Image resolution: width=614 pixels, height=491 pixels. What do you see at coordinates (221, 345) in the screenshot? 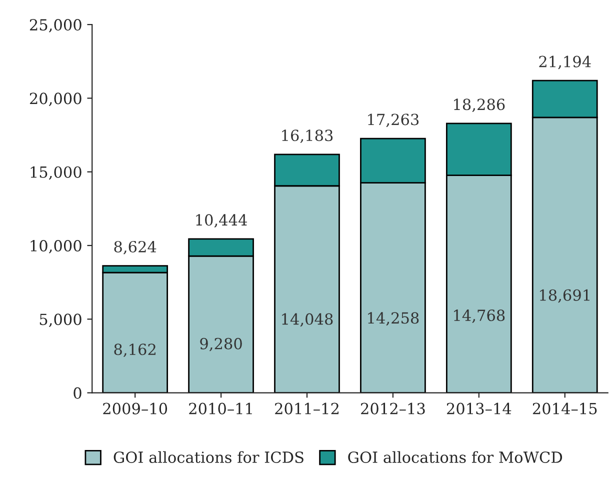
I see `data-label: 9,280` at bounding box center [221, 345].